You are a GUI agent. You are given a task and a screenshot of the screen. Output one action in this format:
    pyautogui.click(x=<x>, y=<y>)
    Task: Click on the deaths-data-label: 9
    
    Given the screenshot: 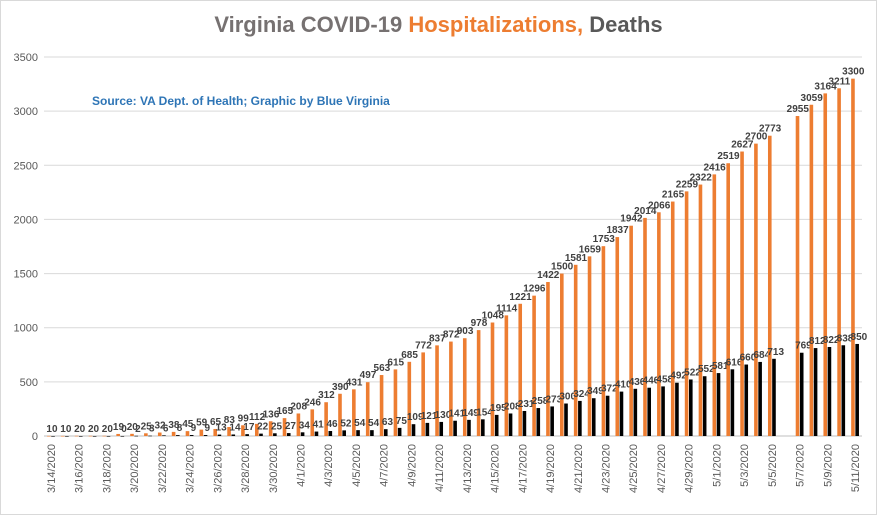 What is the action you would take?
    pyautogui.click(x=207, y=428)
    